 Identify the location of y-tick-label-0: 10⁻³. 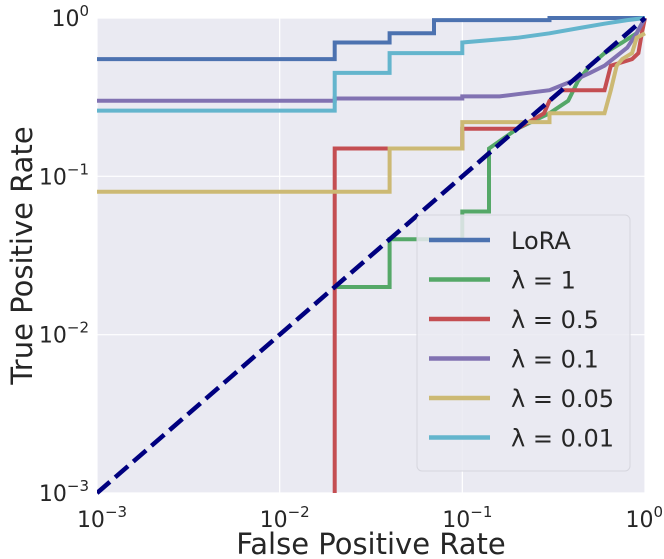
(64, 492).